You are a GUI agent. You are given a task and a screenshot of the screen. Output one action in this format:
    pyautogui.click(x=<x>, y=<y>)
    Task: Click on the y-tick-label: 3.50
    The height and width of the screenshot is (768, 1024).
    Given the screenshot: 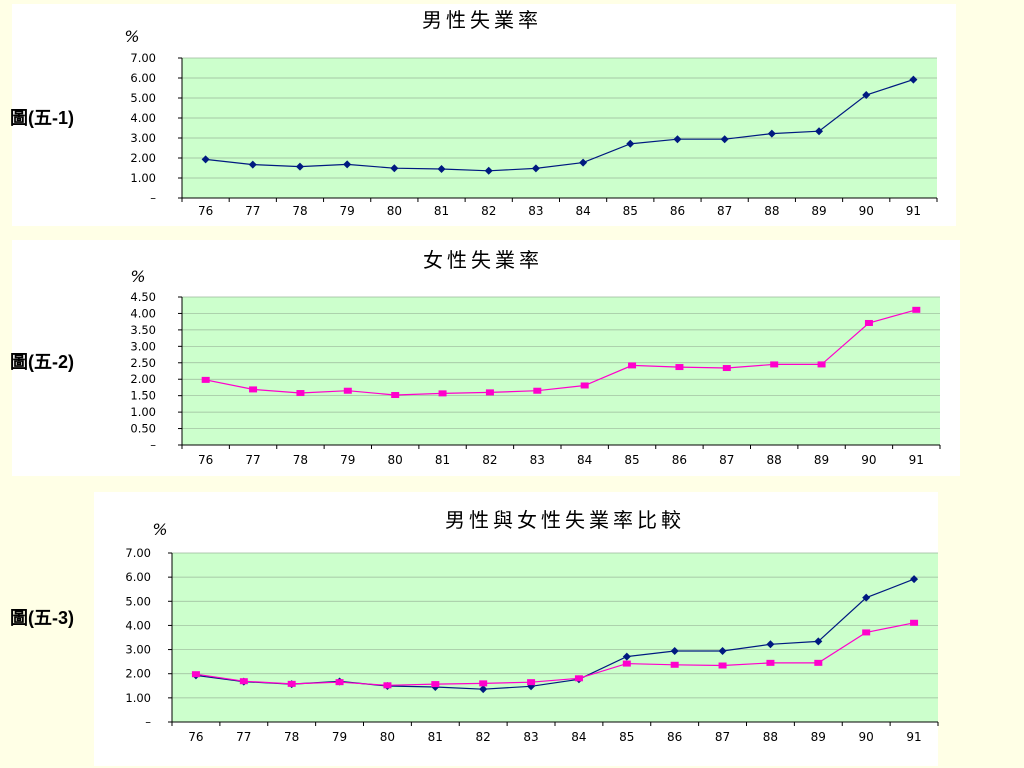 What is the action you would take?
    pyautogui.click(x=143, y=330)
    